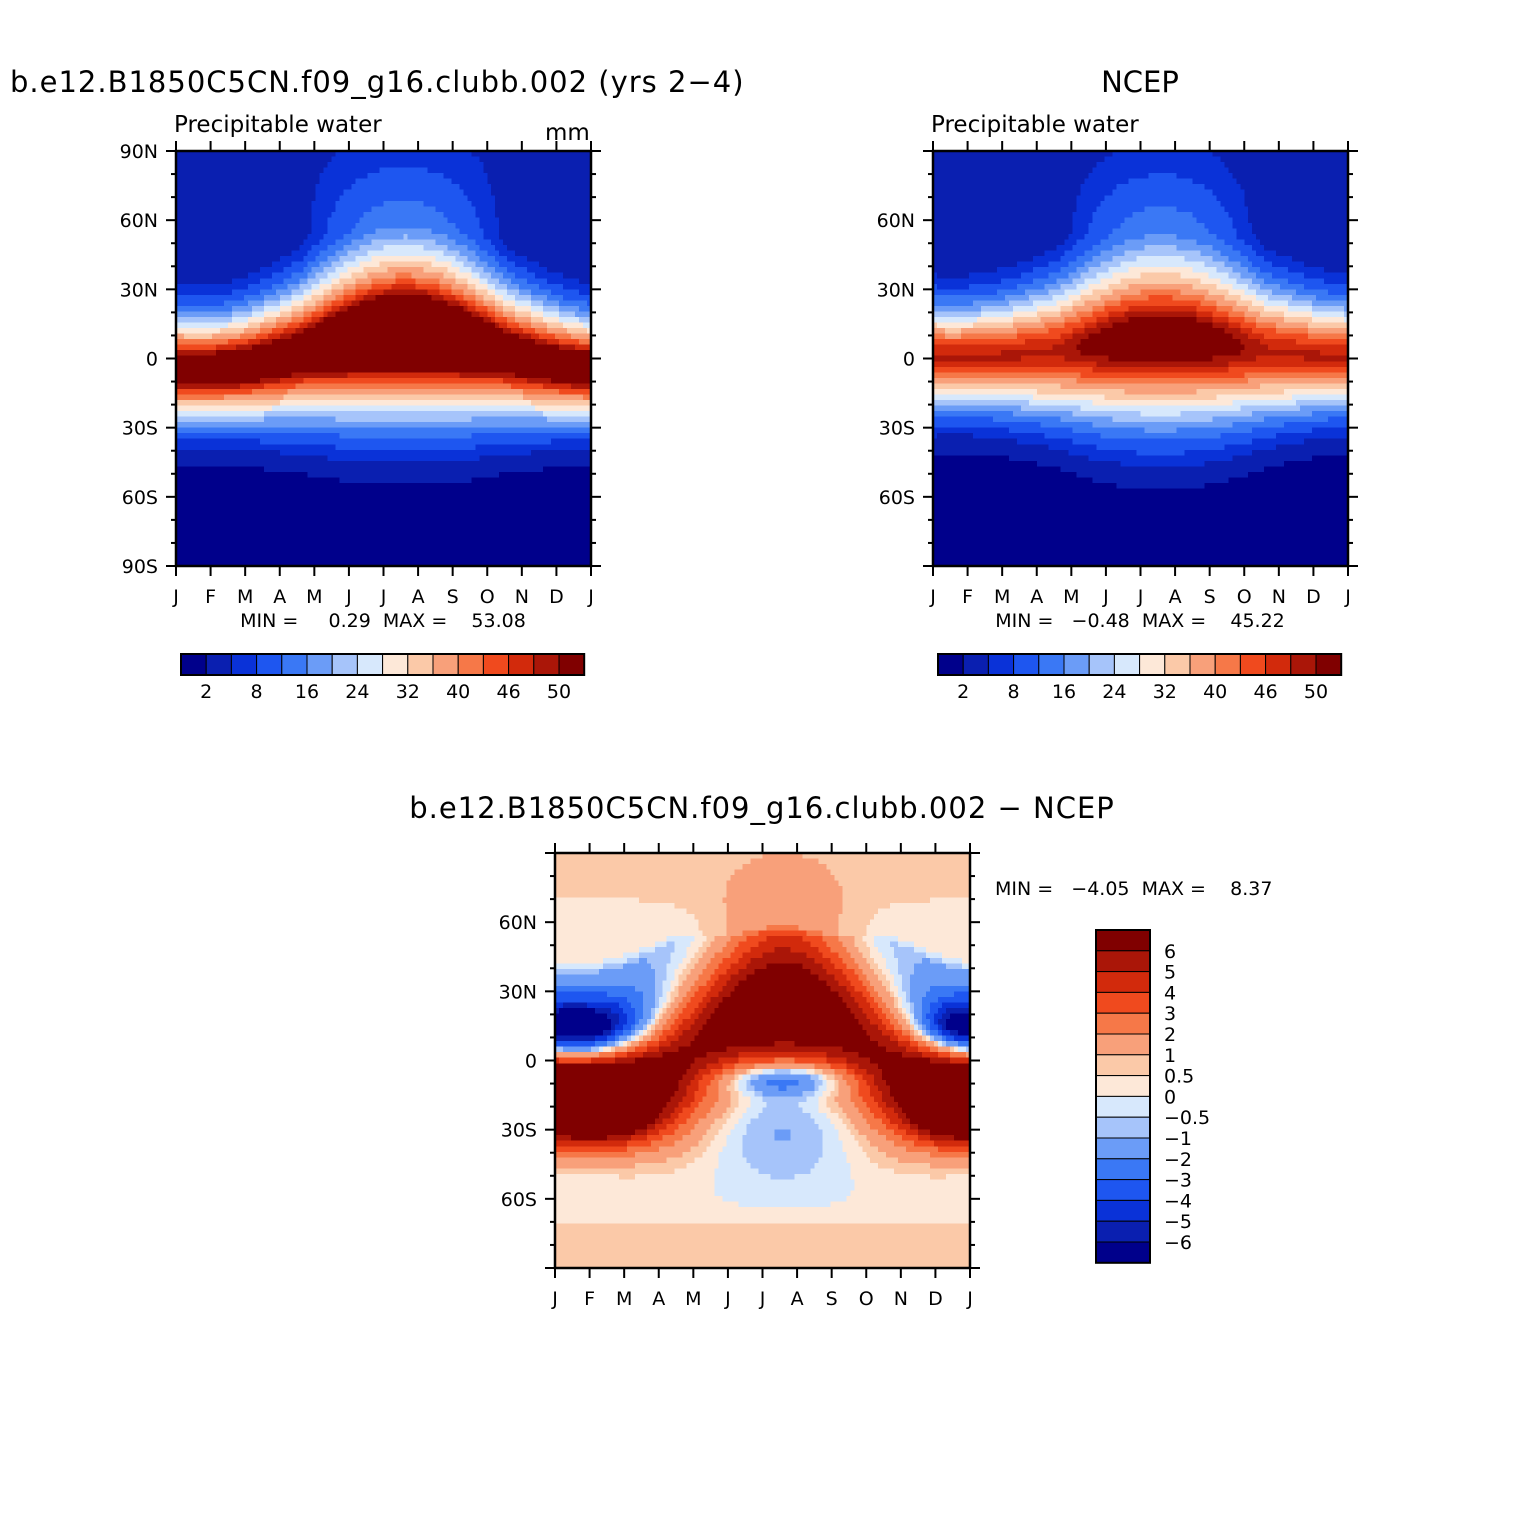 The height and width of the screenshot is (1524, 1524). What do you see at coordinates (1123, 1096) in the screenshot?
I see `colorbar-frame` at bounding box center [1123, 1096].